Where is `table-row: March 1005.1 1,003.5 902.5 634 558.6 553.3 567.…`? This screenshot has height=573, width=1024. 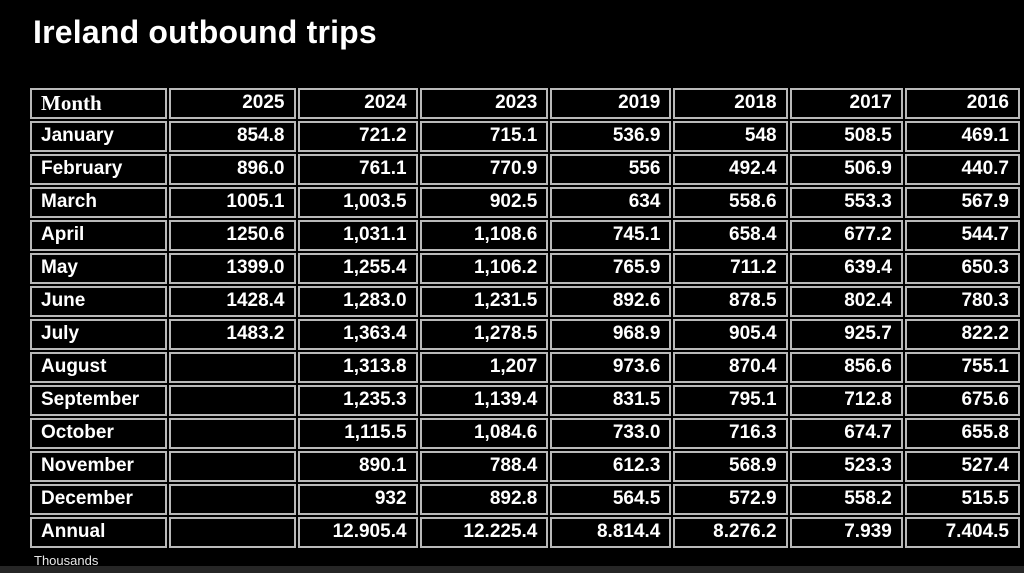
table-row: March 1005.1 1,003.5 902.5 634 558.6 553.3 567.… is located at coordinates (525, 202).